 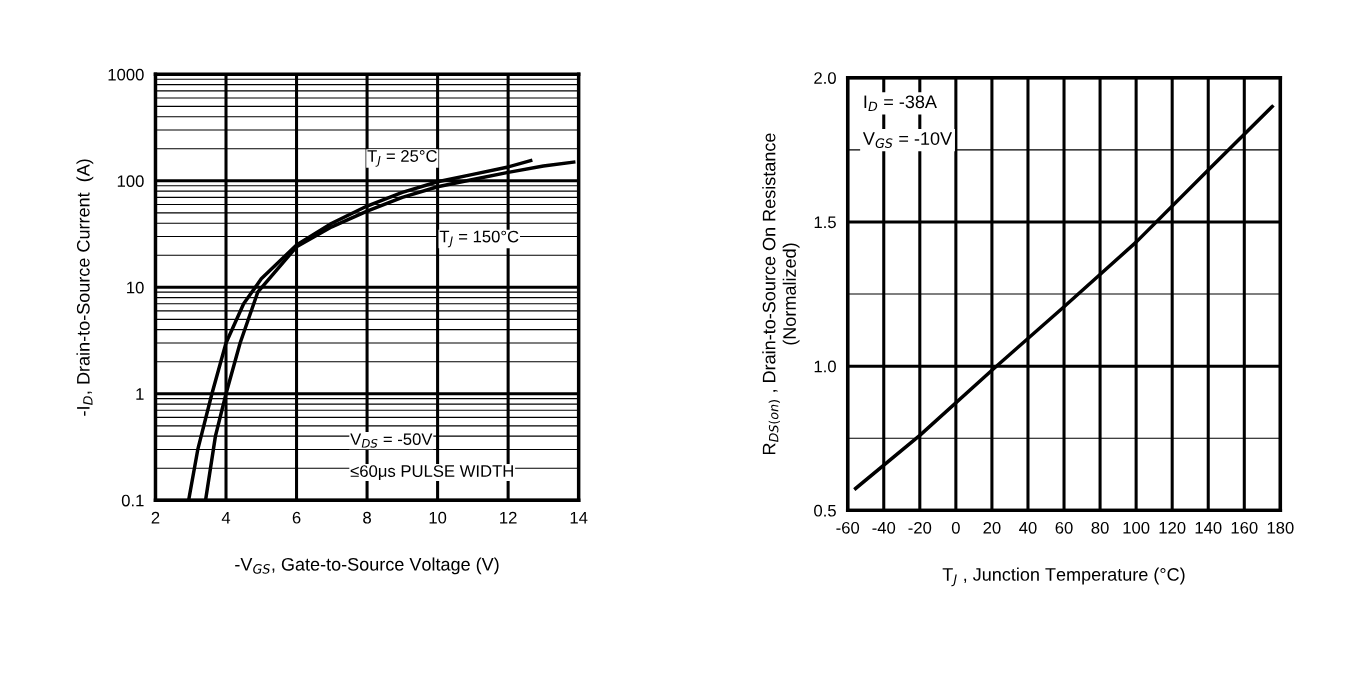 What do you see at coordinates (1063, 577) in the screenshot?
I see `x-axis-title: T$_{J}$ , Junction Temperature (°C)` at bounding box center [1063, 577].